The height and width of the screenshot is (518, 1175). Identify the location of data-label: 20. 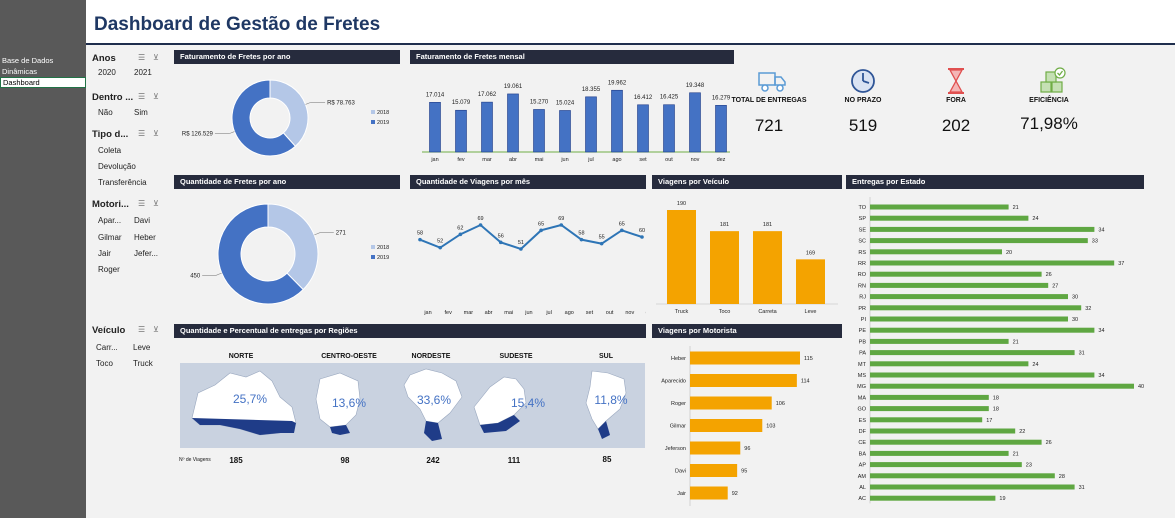
(1009, 253).